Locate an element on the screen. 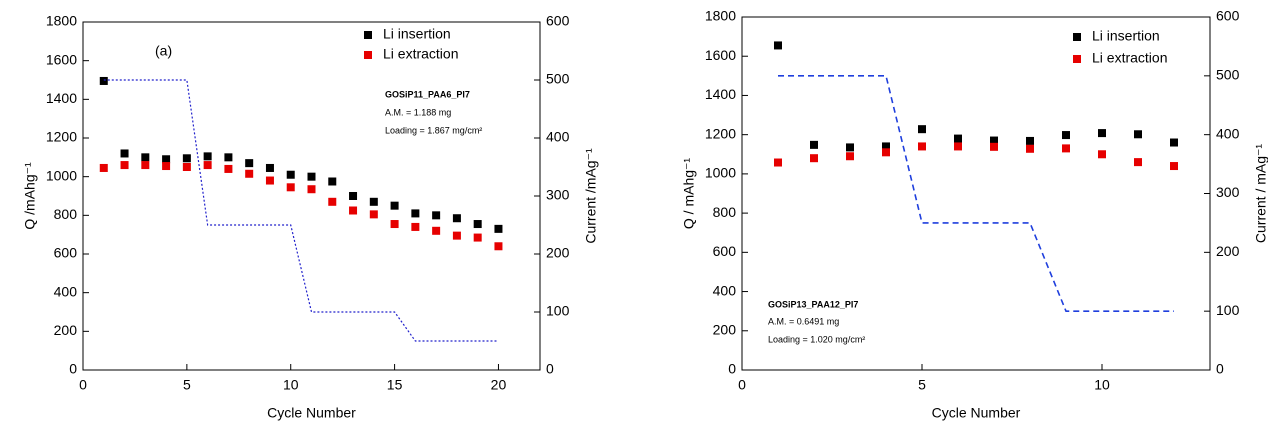  annotation: GOSiP13_PAA12_PI7 is located at coordinates (813, 304).